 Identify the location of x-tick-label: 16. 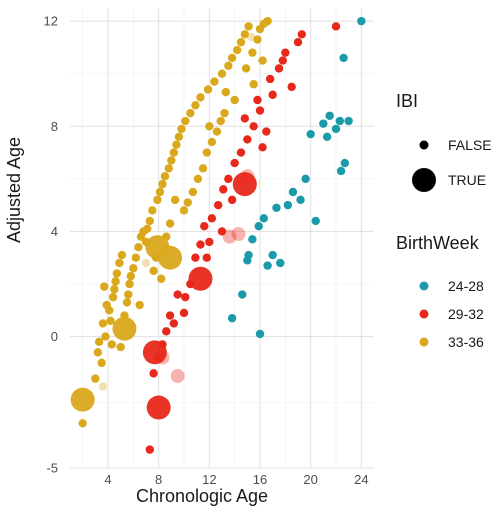
(260, 479).